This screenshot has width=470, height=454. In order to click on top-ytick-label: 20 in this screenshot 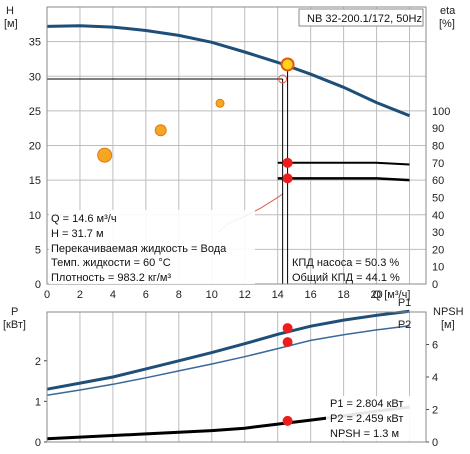, I will do `click(35, 147)`.